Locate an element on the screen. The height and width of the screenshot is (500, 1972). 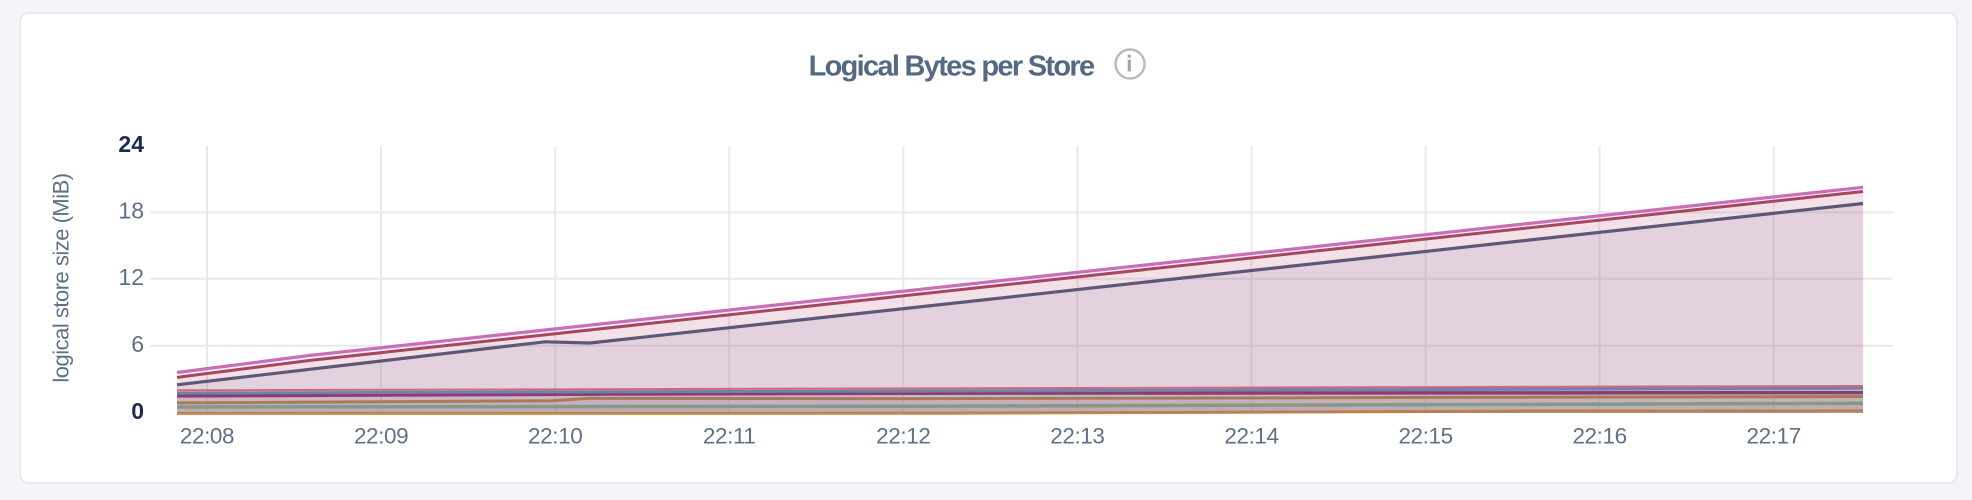
svg-text: 18 is located at coordinates (131, 211).